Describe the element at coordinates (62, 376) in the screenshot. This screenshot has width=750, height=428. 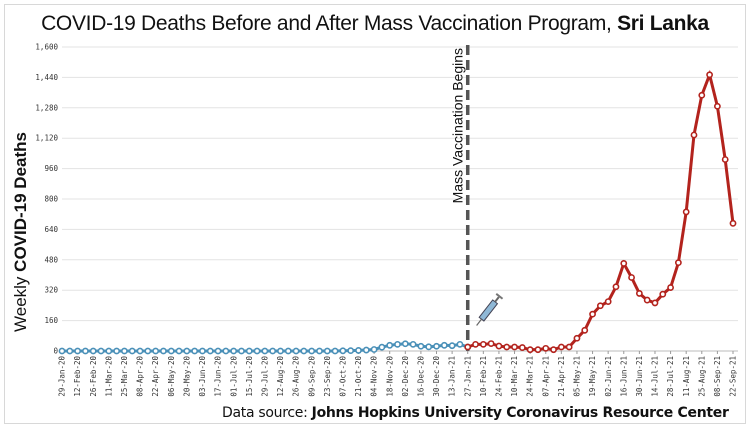
I see `x-tick-label: 29-Jan-20` at that location.